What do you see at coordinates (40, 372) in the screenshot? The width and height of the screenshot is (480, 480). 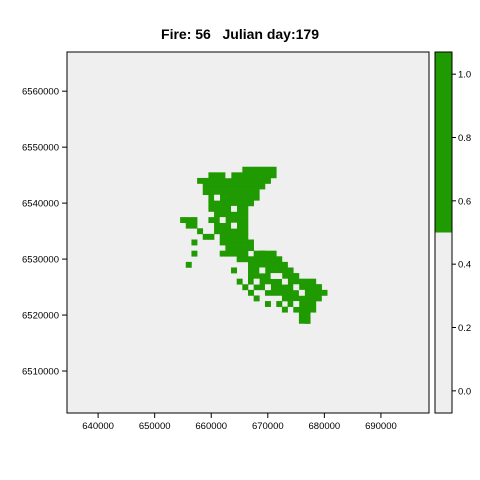 I see `y-tick-label: 6510000` at bounding box center [40, 372].